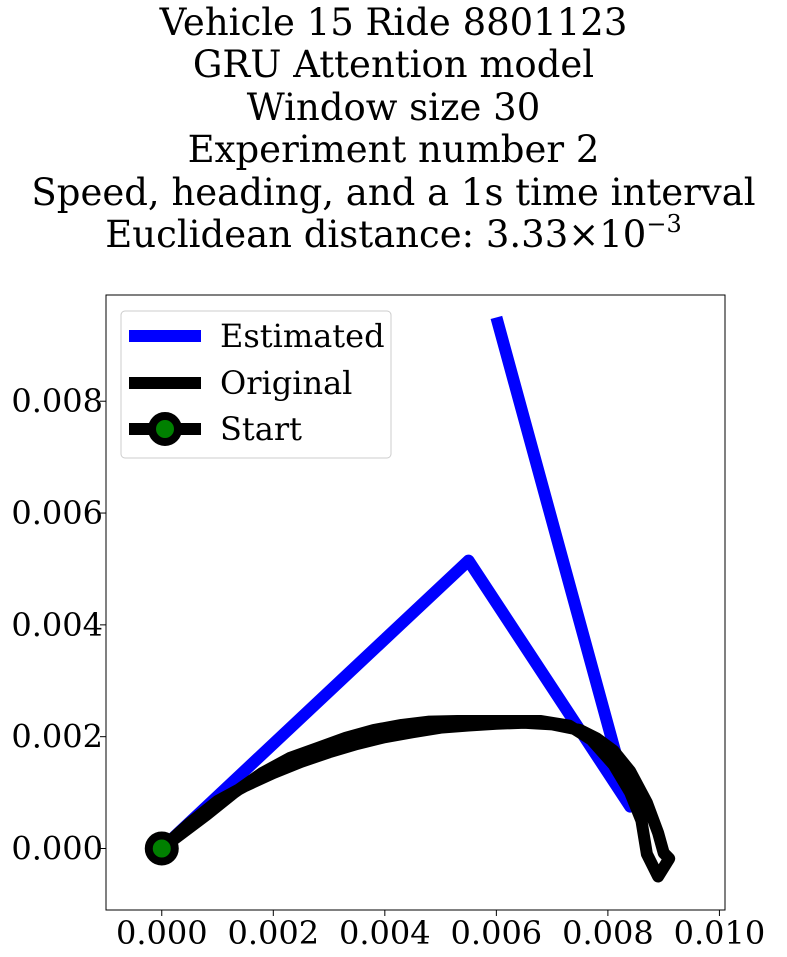 Image resolution: width=787 pixels, height=957 pixels. I want to click on y-tick-label: 0.008, so click(57, 401).